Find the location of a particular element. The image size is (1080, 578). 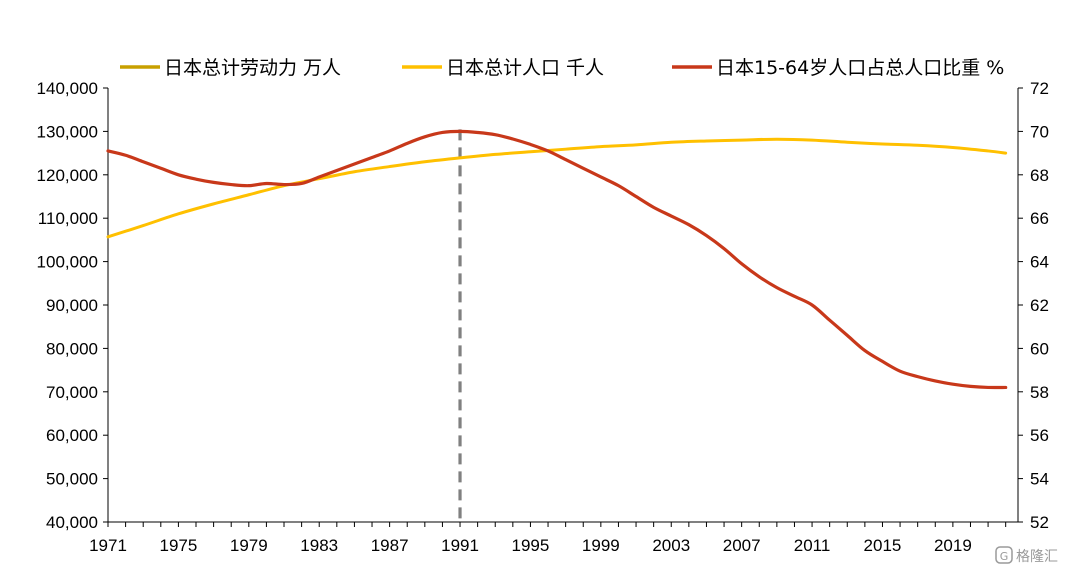

left-tick-label: 100,000 is located at coordinates (67, 262).